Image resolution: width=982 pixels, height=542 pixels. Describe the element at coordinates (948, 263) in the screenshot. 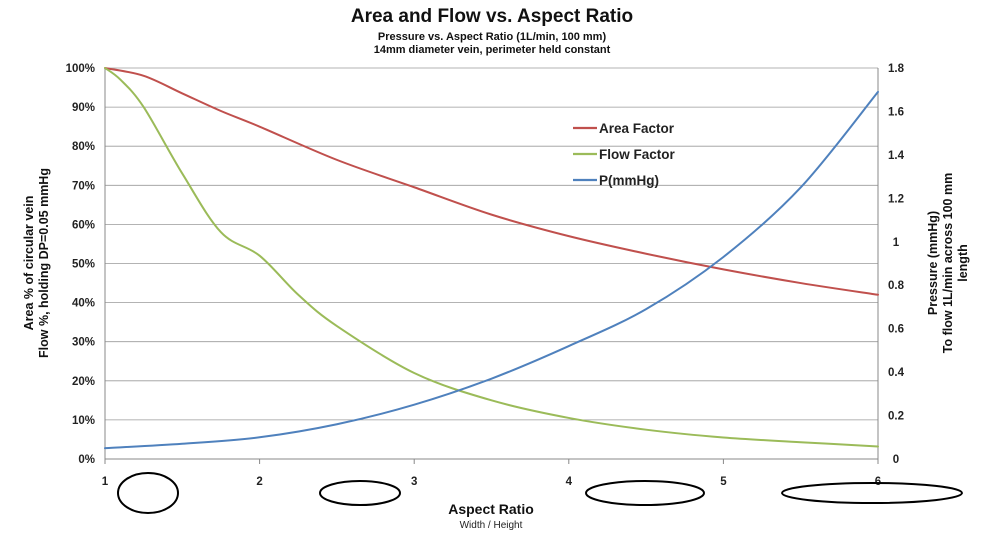

I see `y-axis-right-title-line2: To flow 1L/min across 100 mm` at that location.